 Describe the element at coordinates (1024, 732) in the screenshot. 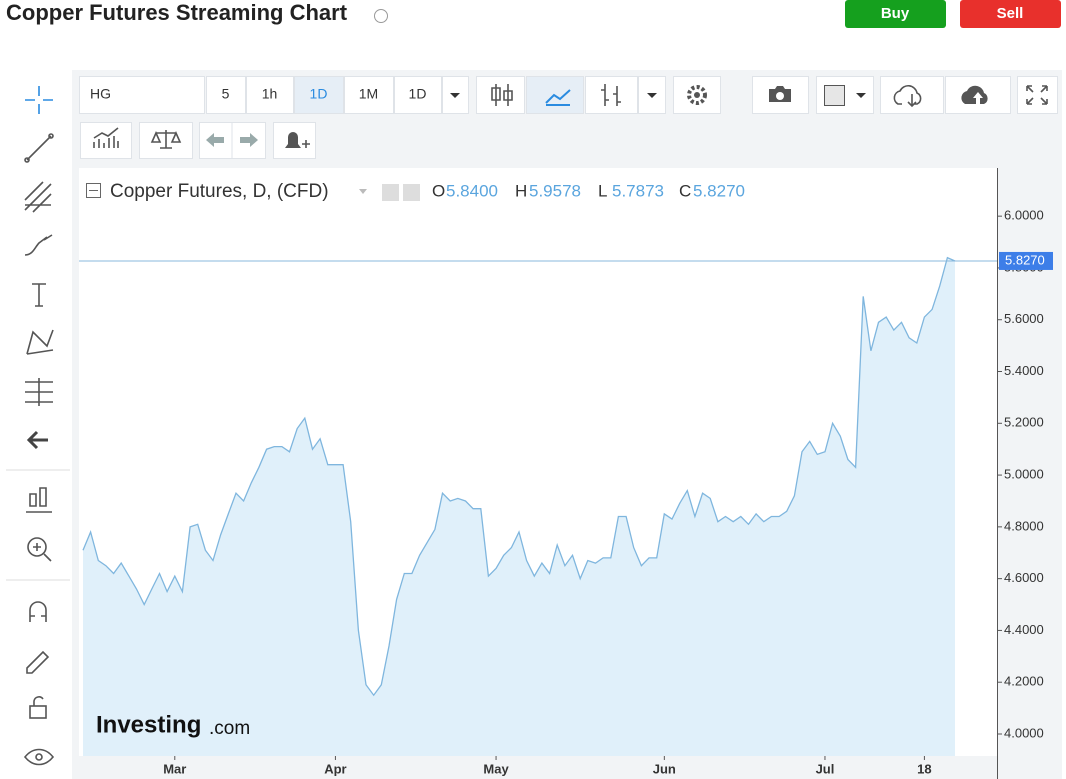

I see `y-tick-label: 4.0000` at that location.